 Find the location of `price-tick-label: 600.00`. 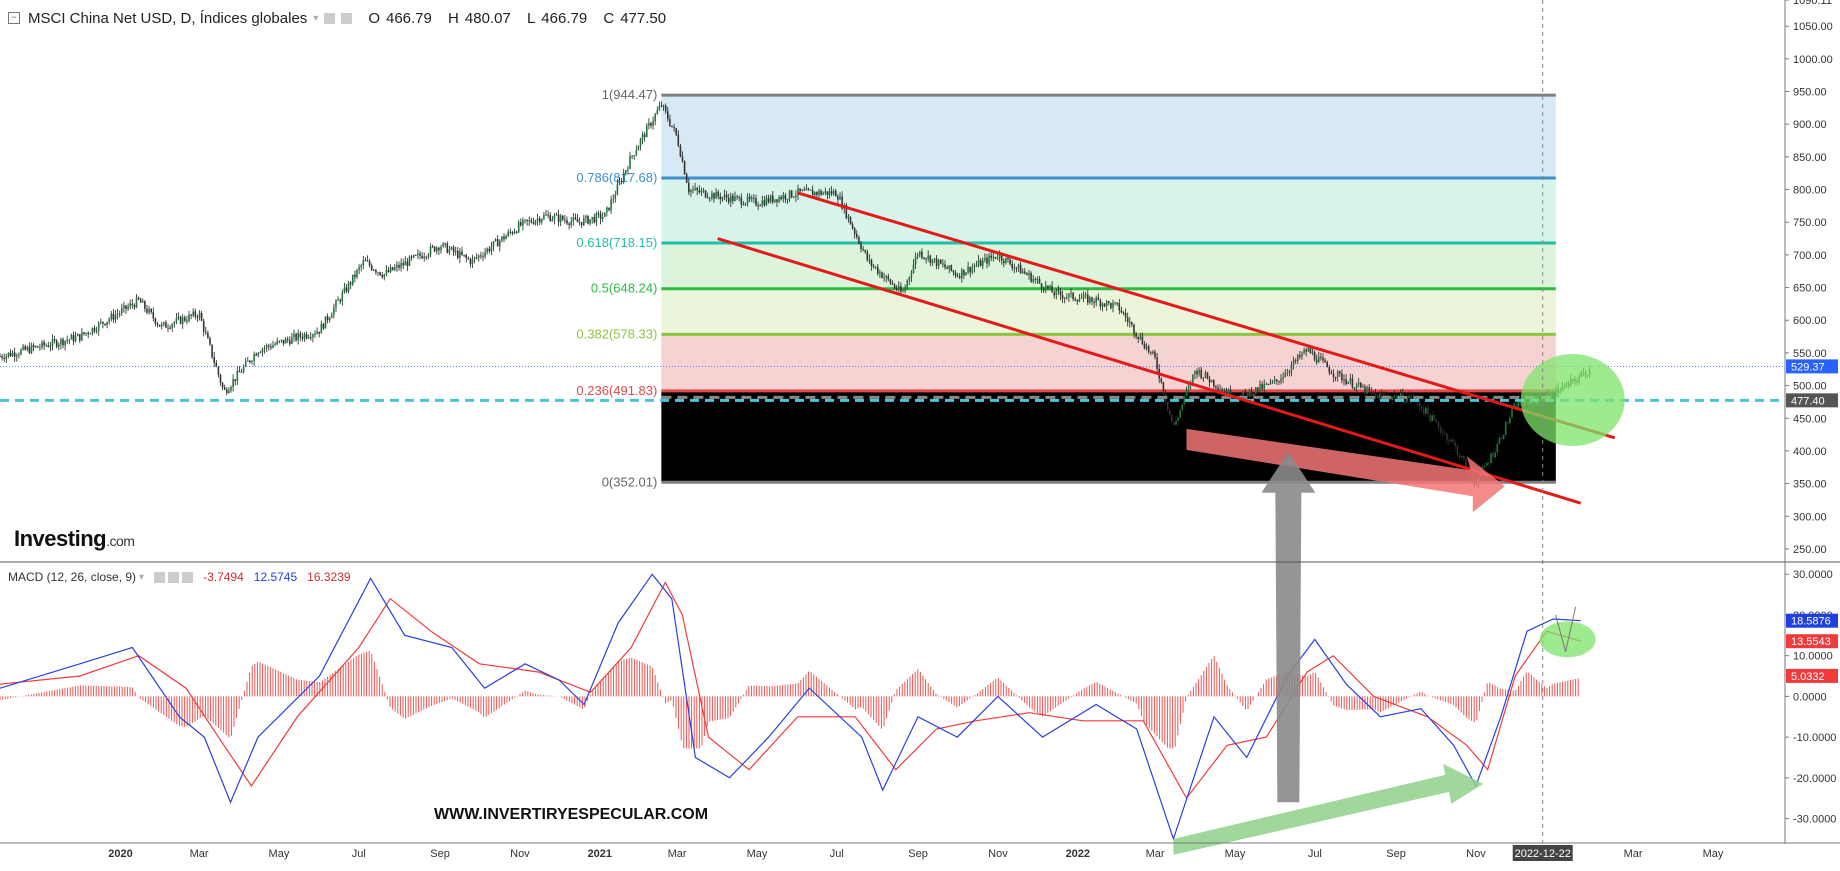

price-tick-label: 600.00 is located at coordinates (1810, 321).